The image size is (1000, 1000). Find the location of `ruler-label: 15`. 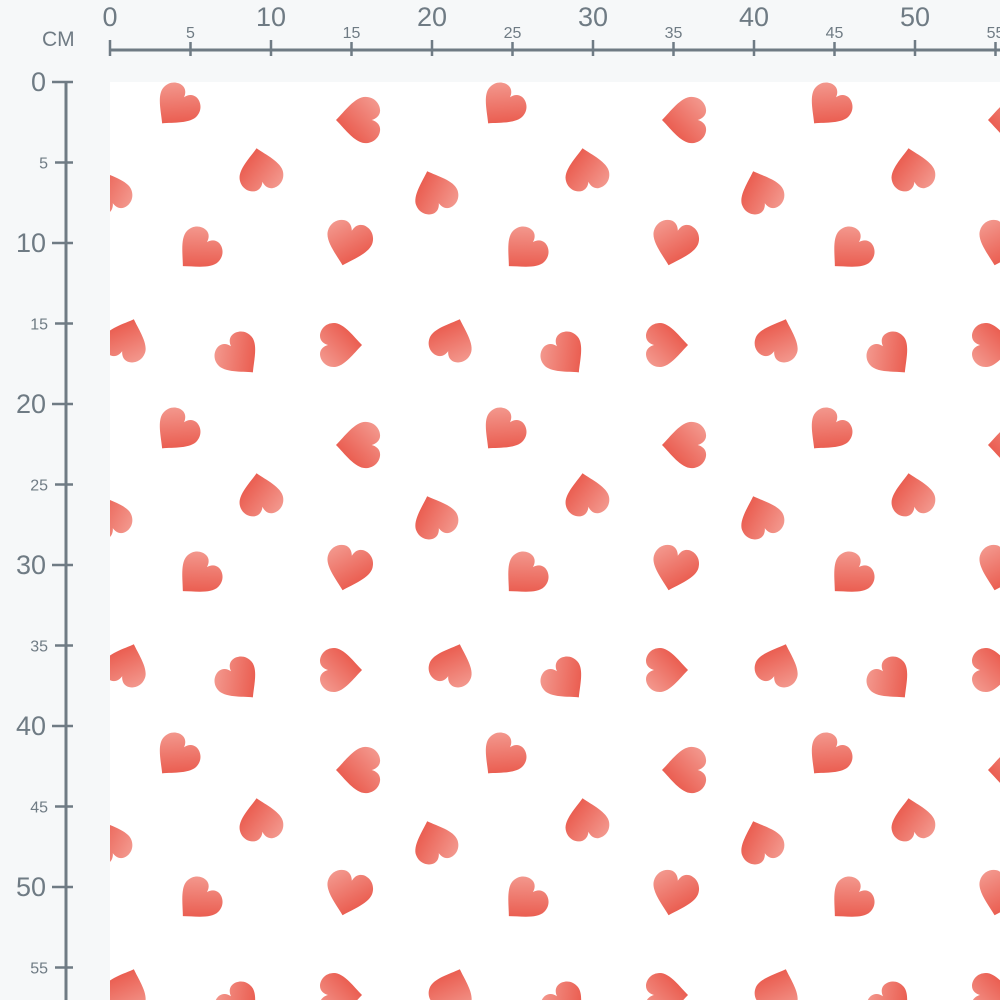

ruler-label: 15 is located at coordinates (39, 325).